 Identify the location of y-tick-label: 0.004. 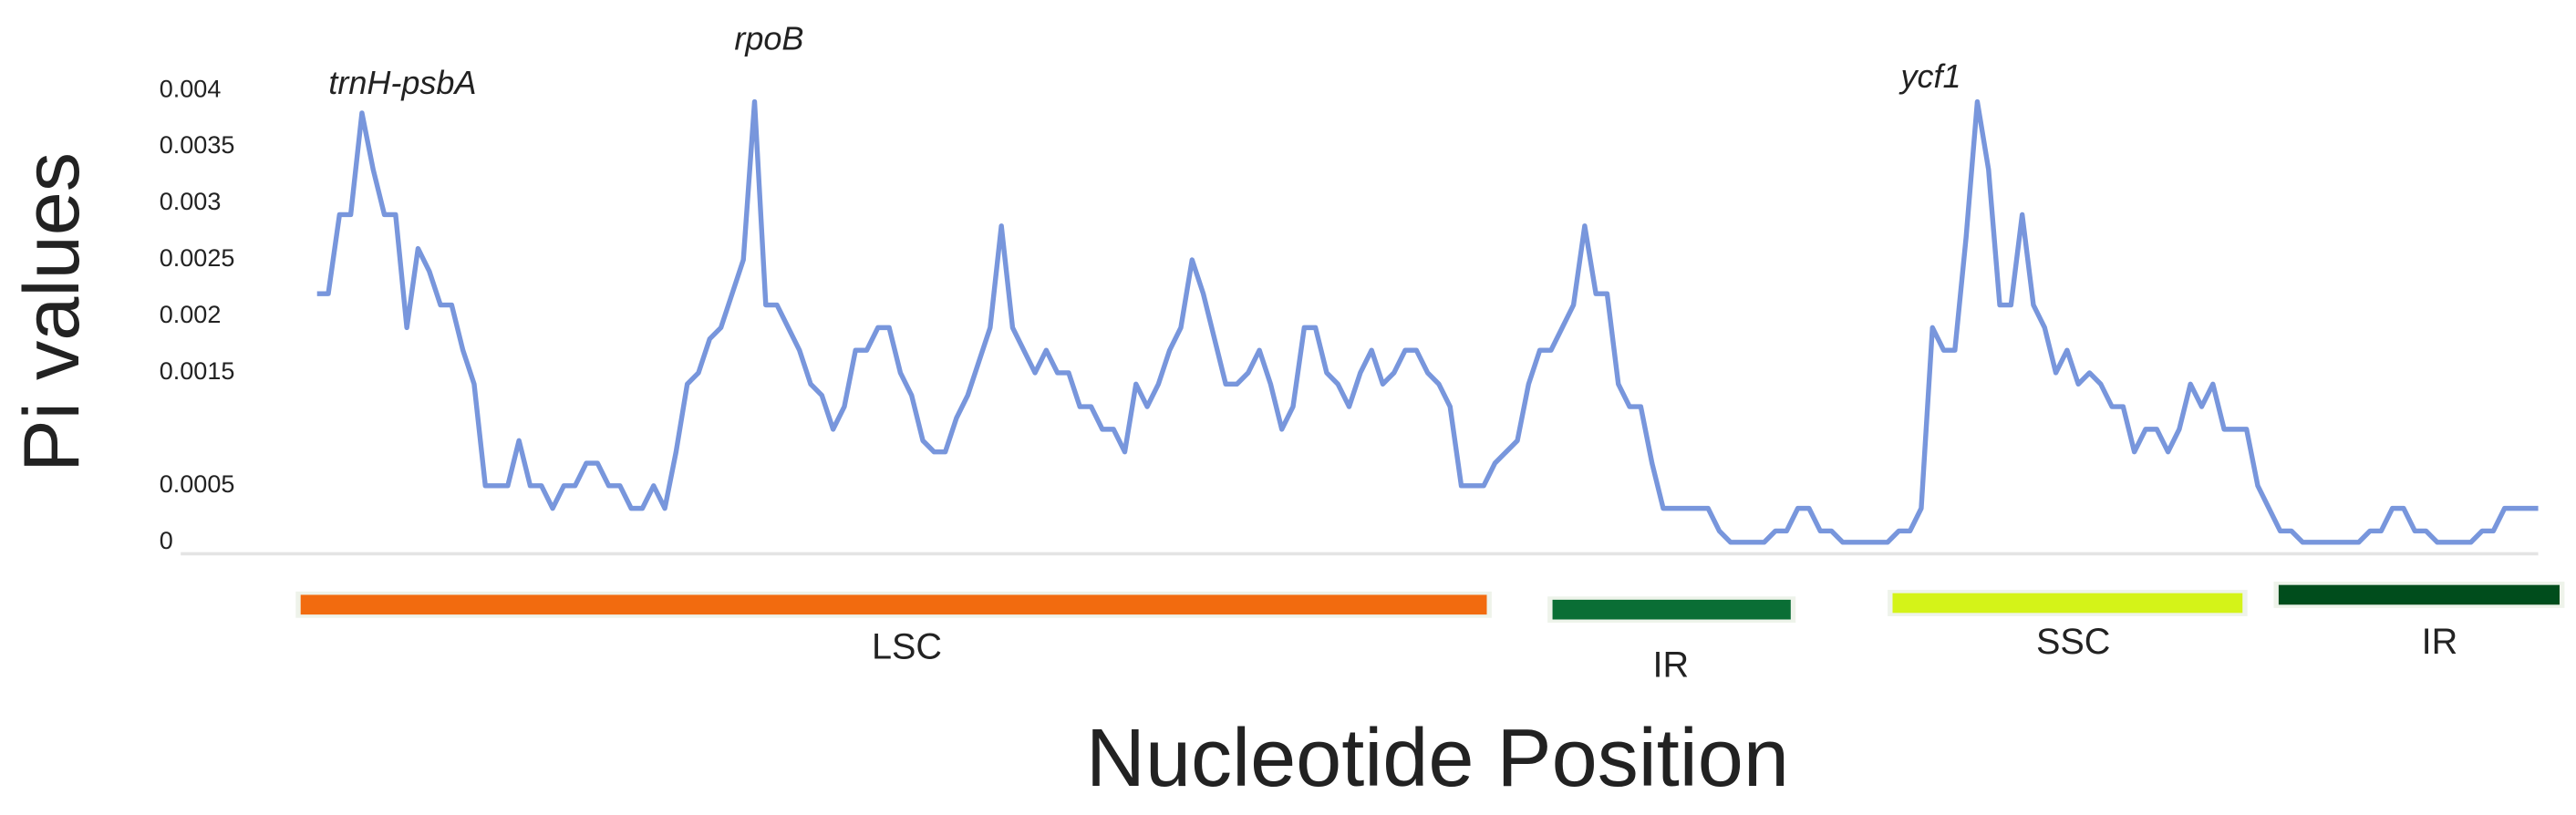
(191, 89).